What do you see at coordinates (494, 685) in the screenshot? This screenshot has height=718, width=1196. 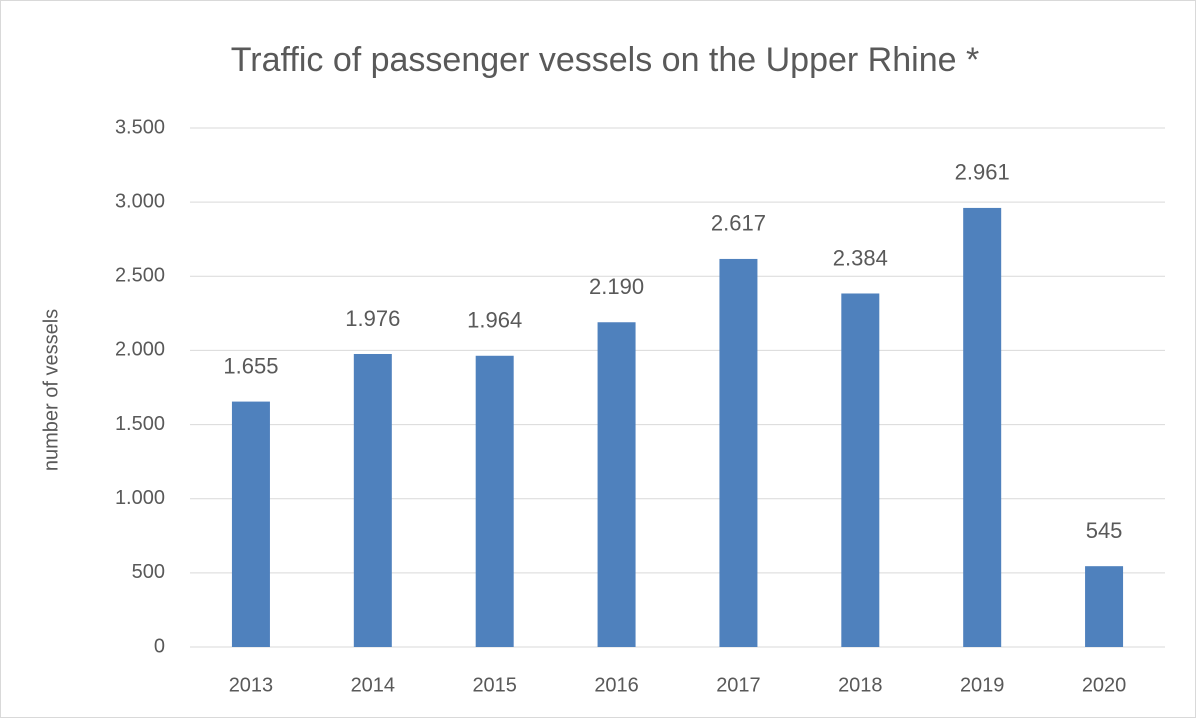 I see `x-tick-label: 2015` at bounding box center [494, 685].